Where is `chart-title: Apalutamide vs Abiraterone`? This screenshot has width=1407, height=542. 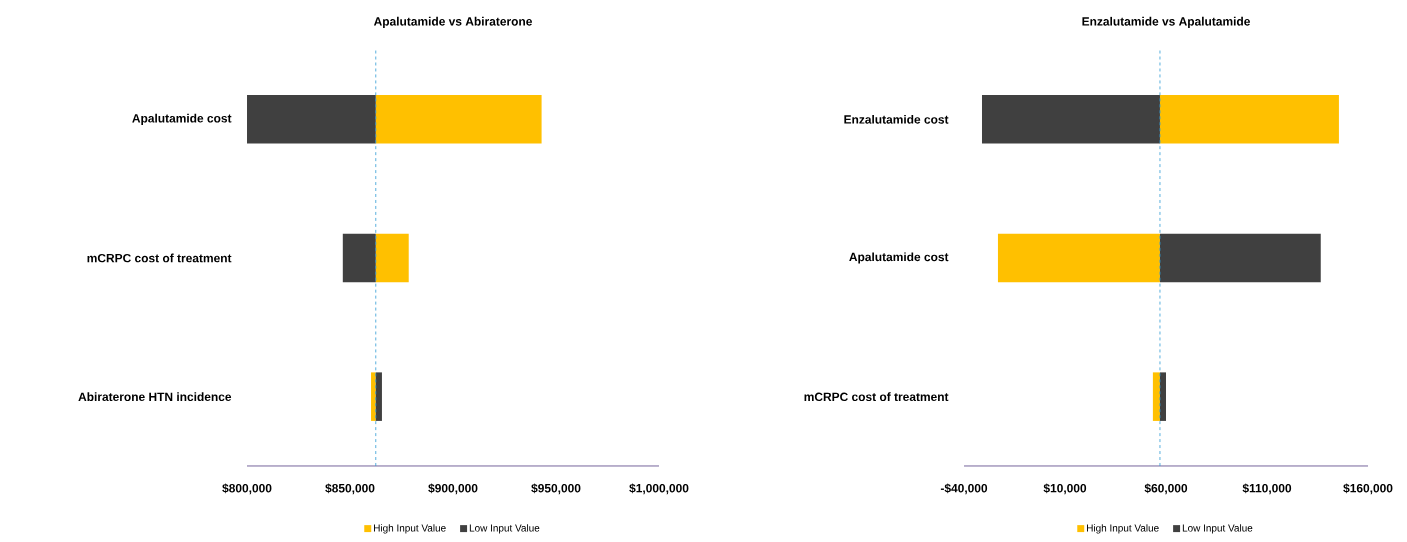
chart-title: Apalutamide vs Abiraterone is located at coordinates (452, 22).